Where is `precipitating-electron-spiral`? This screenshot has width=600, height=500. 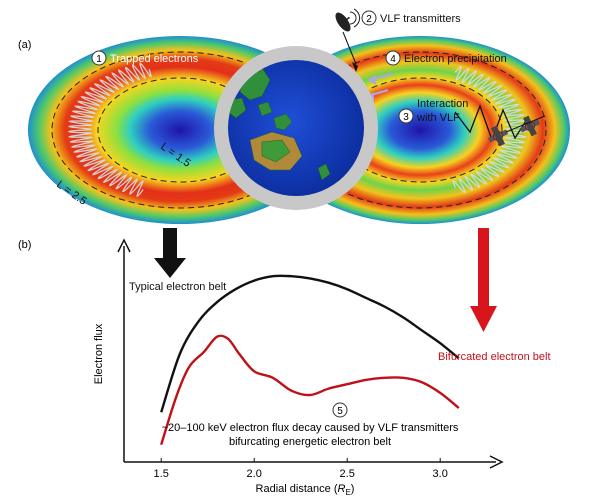 precipitating-electron-spiral is located at coordinates (490, 129).